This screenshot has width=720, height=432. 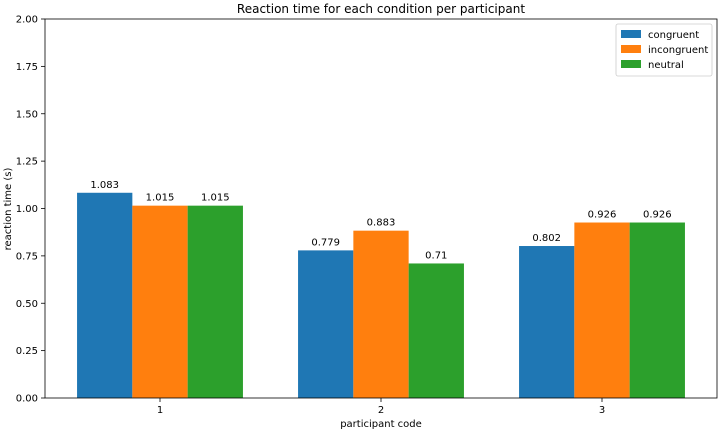 I want to click on legend-label-neutral: neutral, so click(x=666, y=65).